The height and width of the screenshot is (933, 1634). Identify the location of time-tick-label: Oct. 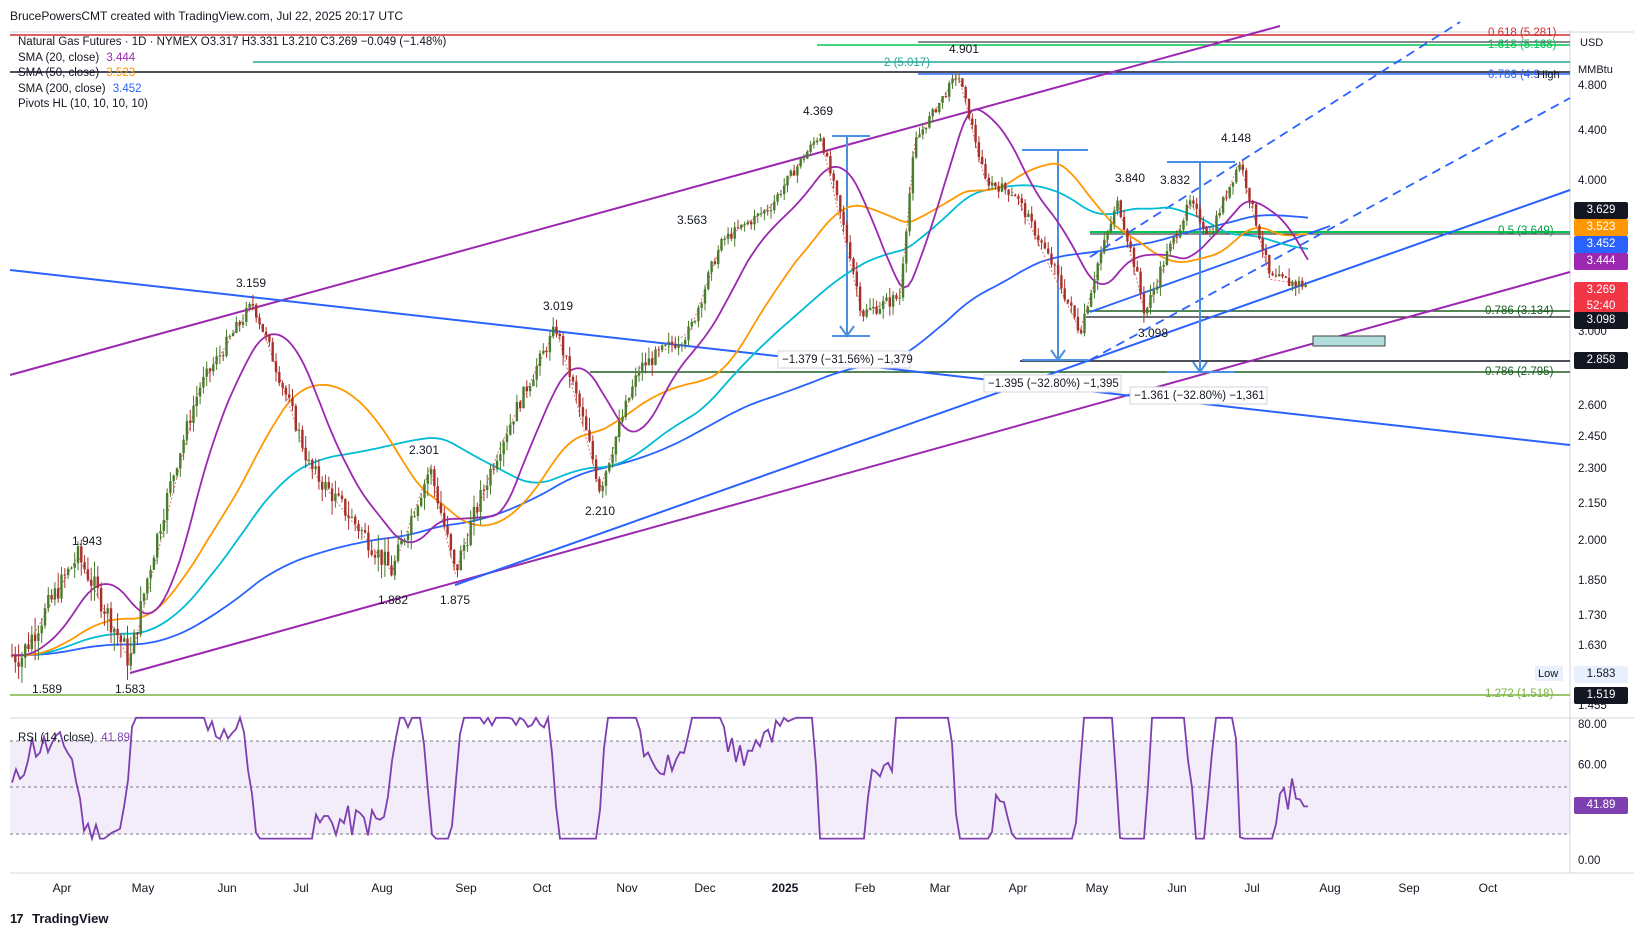
(542, 888).